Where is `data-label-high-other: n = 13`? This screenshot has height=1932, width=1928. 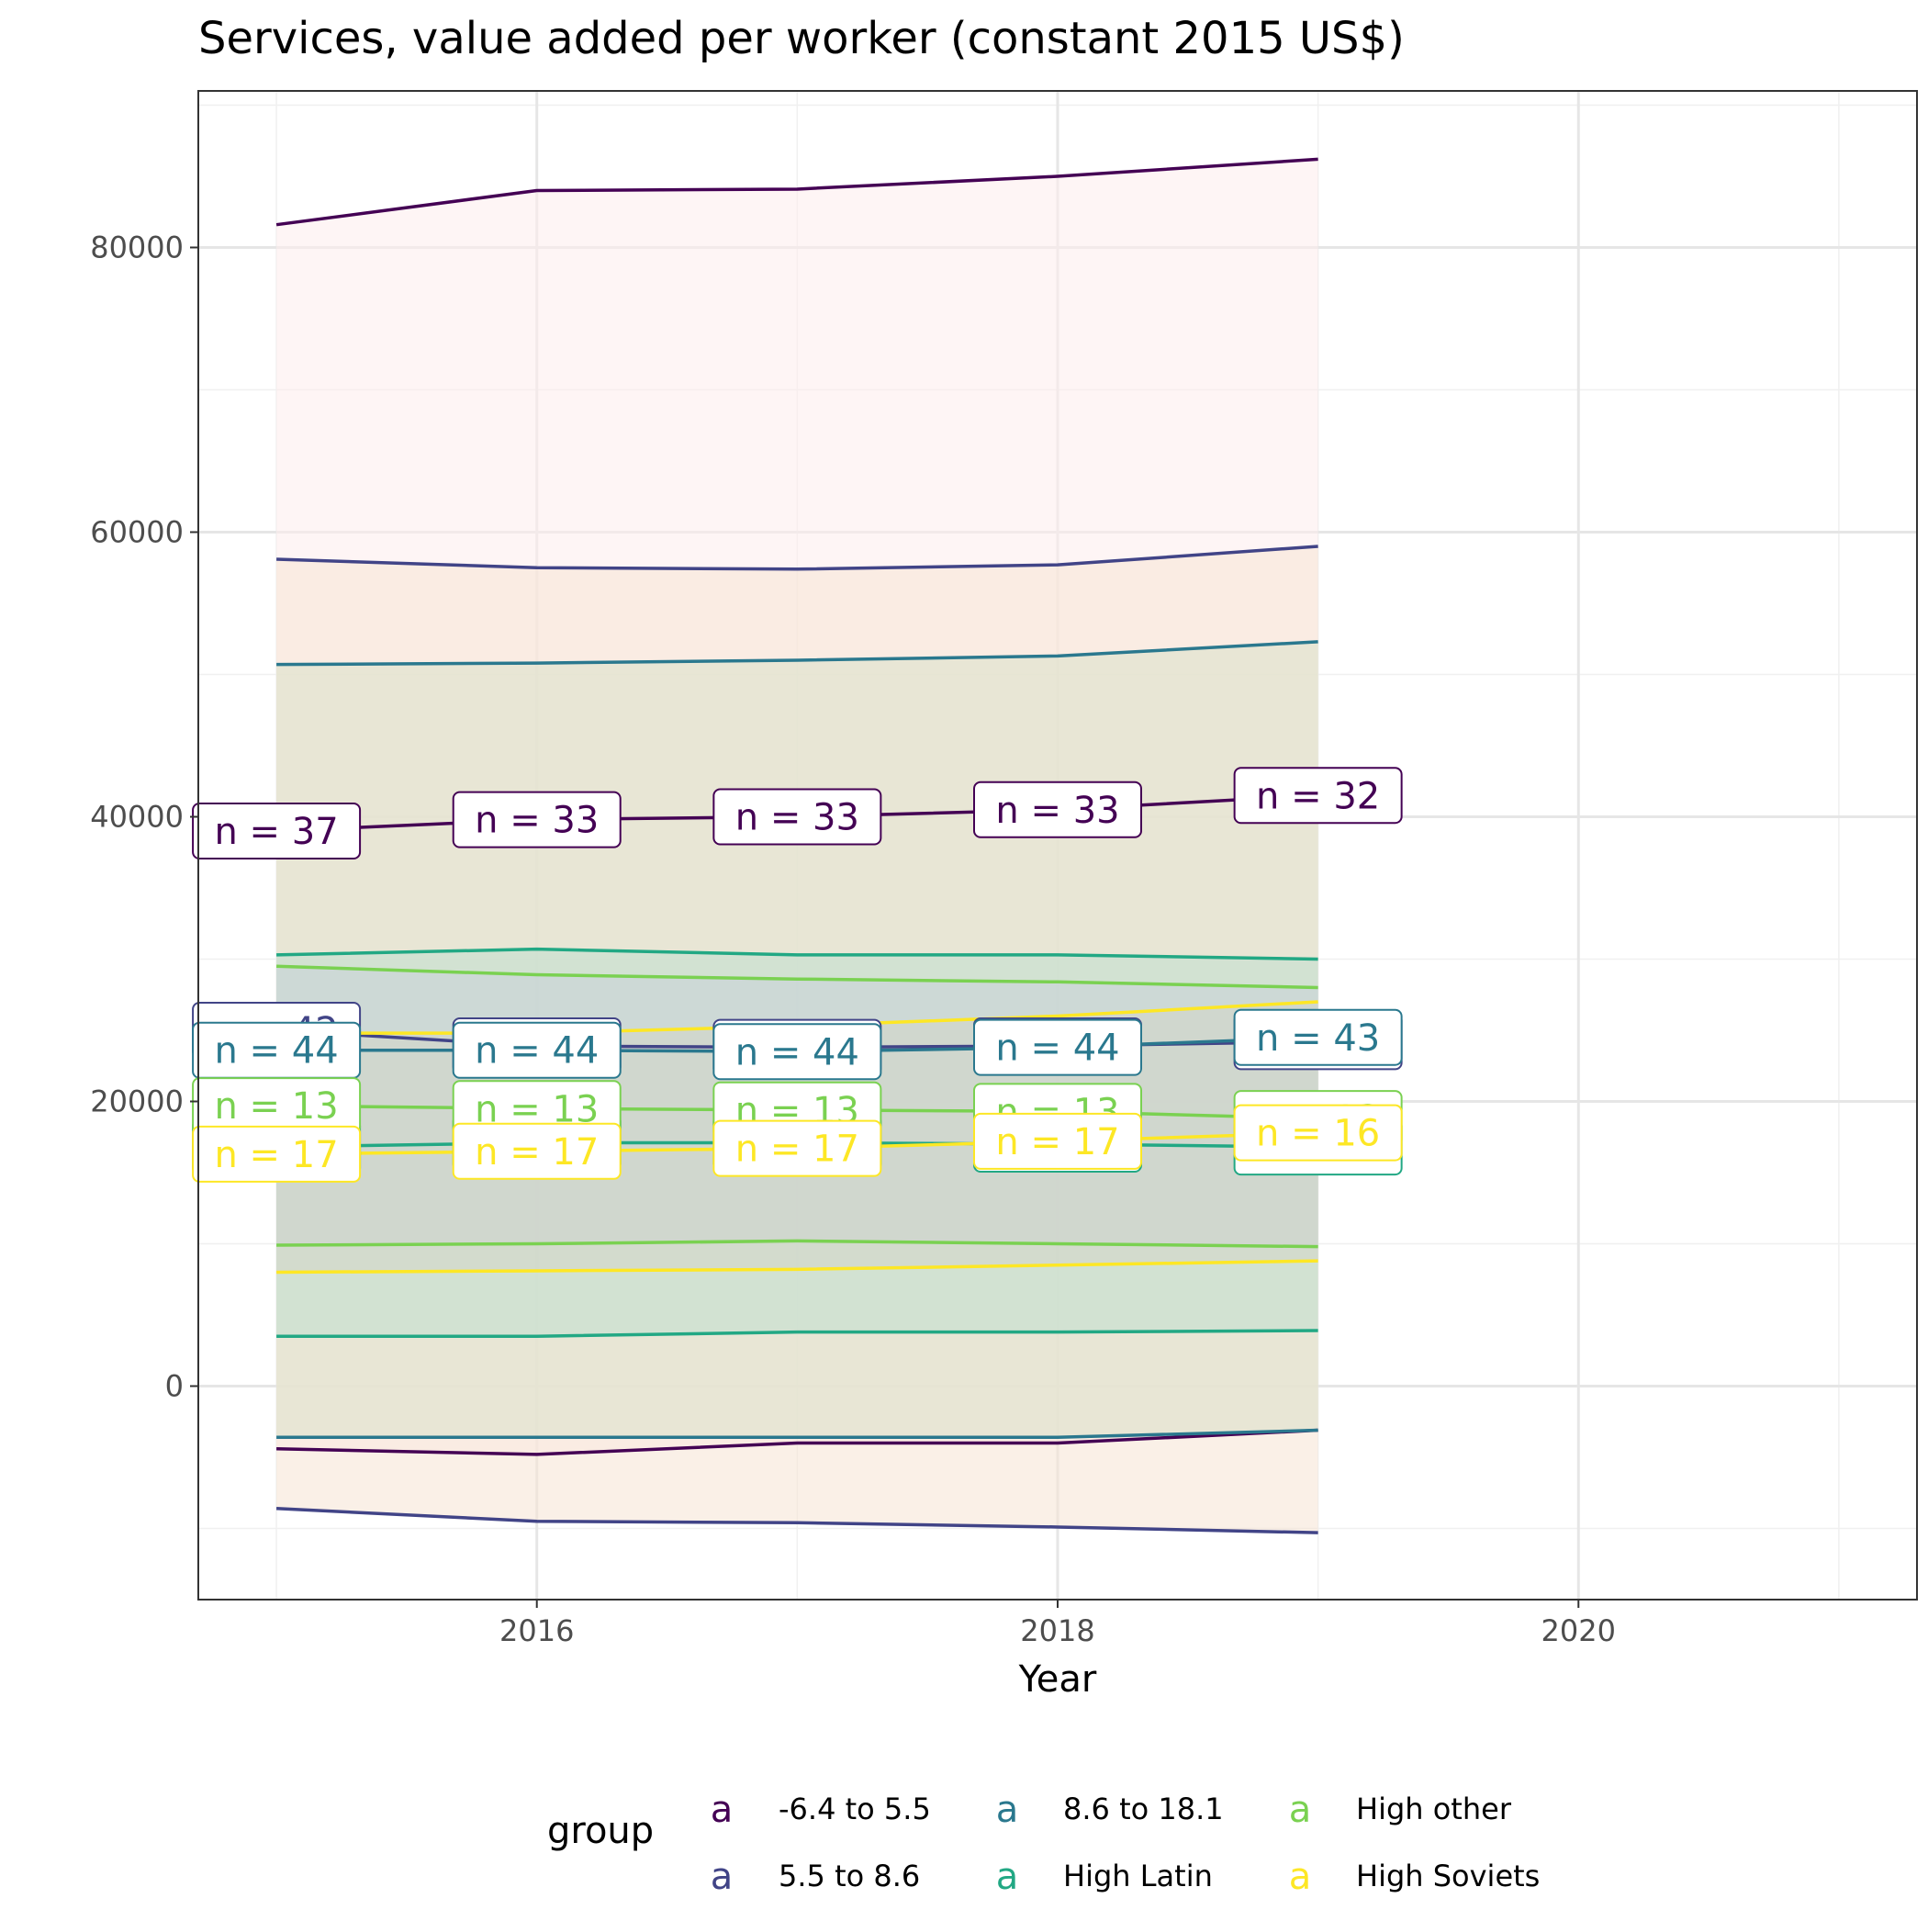
data-label-high-other: n = 13 is located at coordinates (277, 1106).